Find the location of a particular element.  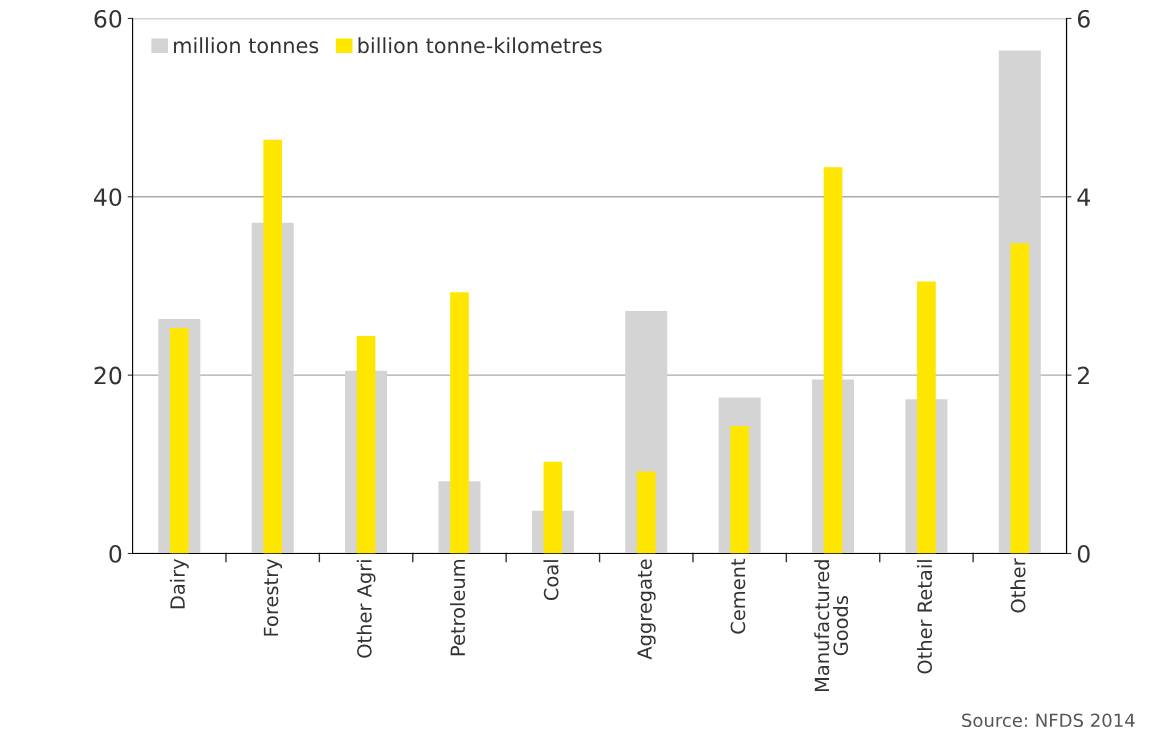

y2-tick-label: 6 is located at coordinates (1083, 18).